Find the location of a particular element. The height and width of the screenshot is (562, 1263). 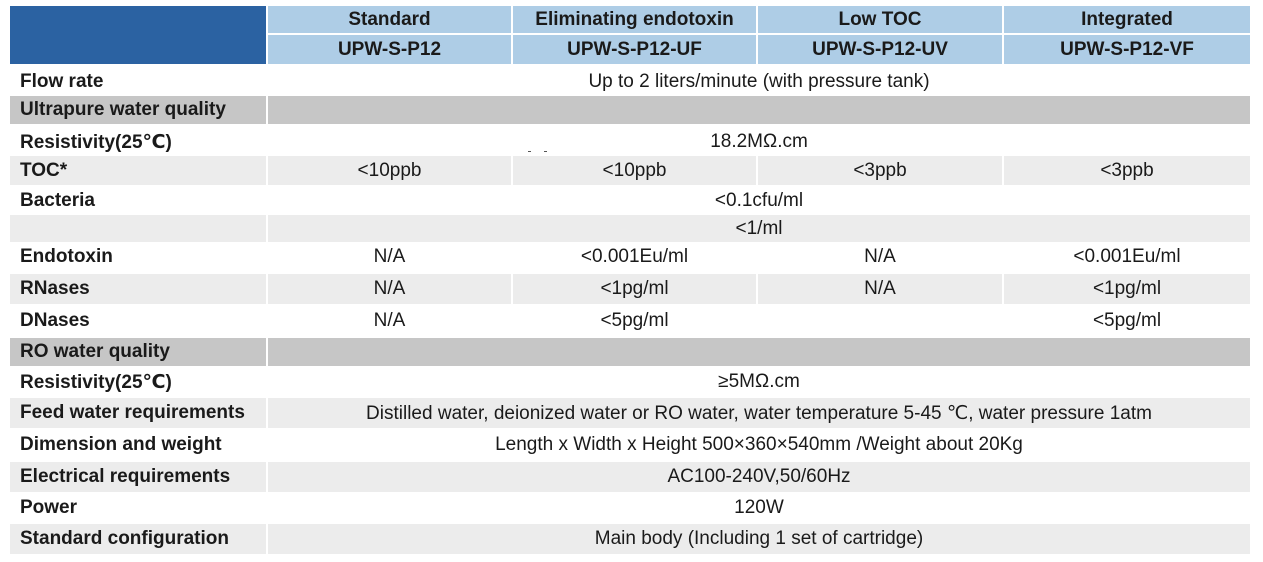

header-variant-standard: Standard is located at coordinates (389, 19).